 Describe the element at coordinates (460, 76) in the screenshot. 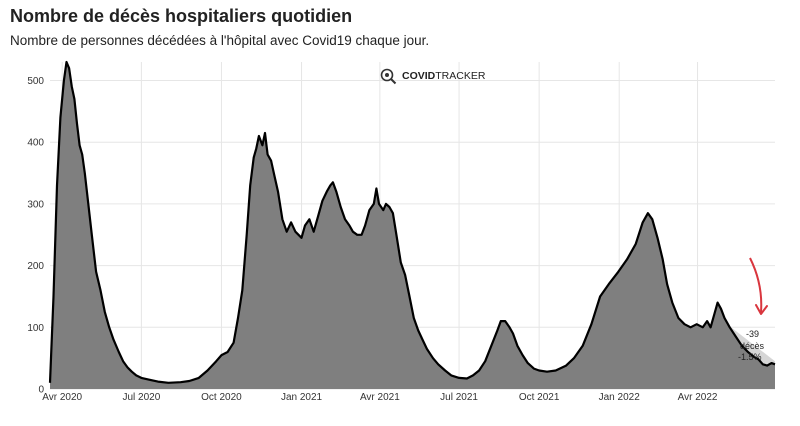

I see `watermark-brand-light: TRACKER` at that location.